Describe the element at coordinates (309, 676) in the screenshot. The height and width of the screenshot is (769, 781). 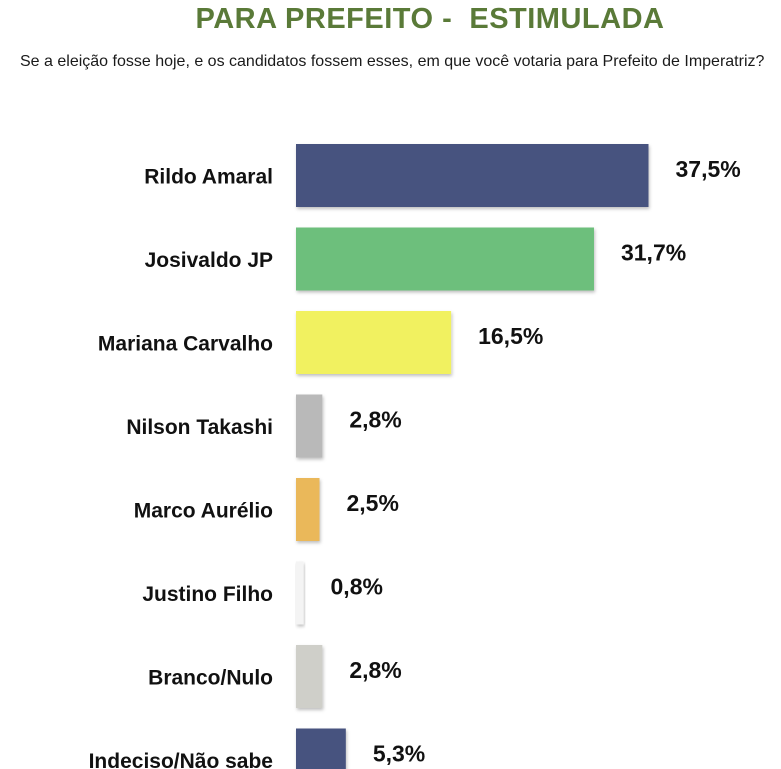
I see `bar-branco-nulo` at that location.